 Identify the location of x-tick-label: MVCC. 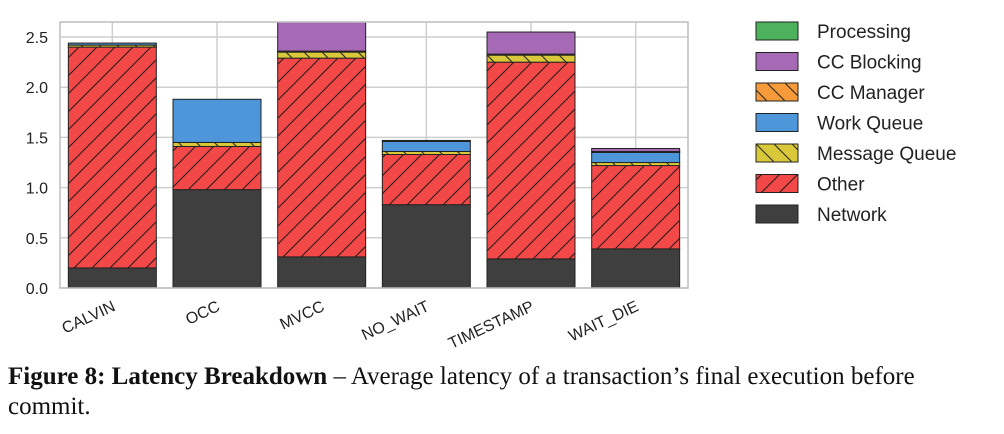
(302, 315).